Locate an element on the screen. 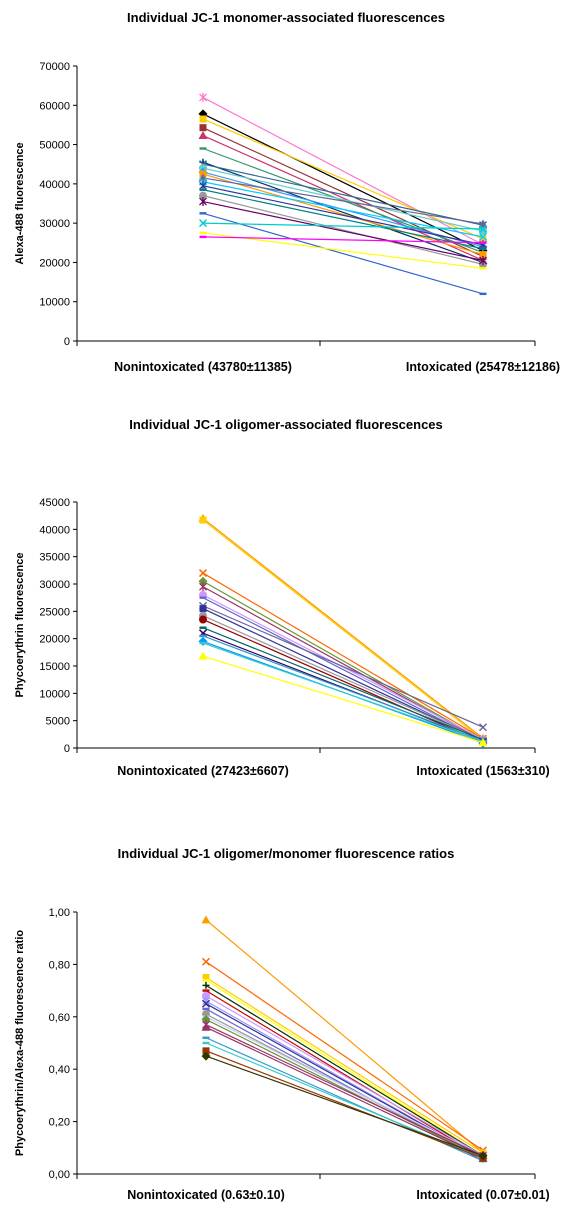 Image resolution: width=572 pixels, height=1214 pixels. x-category-label: Nonintoxicated (0.63±0.10) is located at coordinates (206, 1195).